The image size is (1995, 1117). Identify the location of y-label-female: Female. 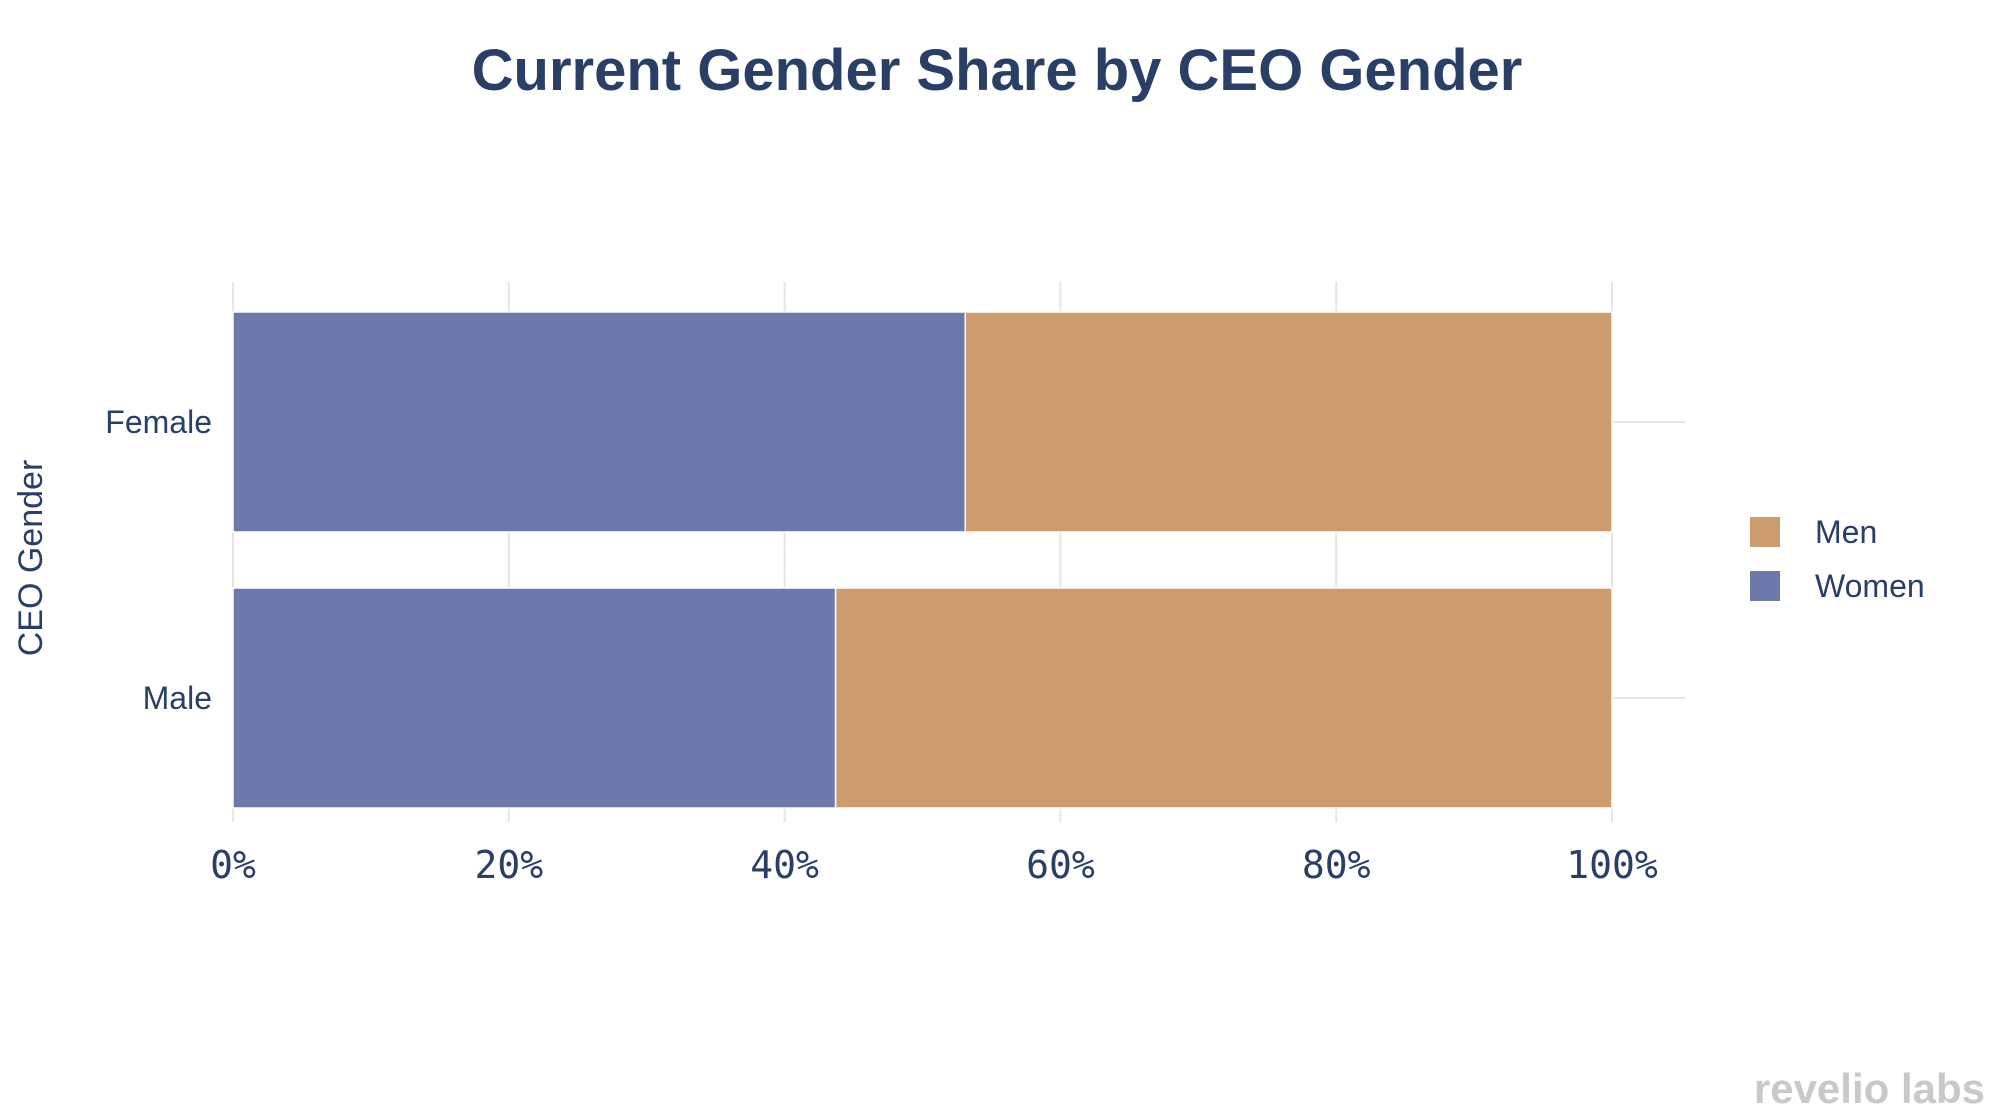
(158, 422).